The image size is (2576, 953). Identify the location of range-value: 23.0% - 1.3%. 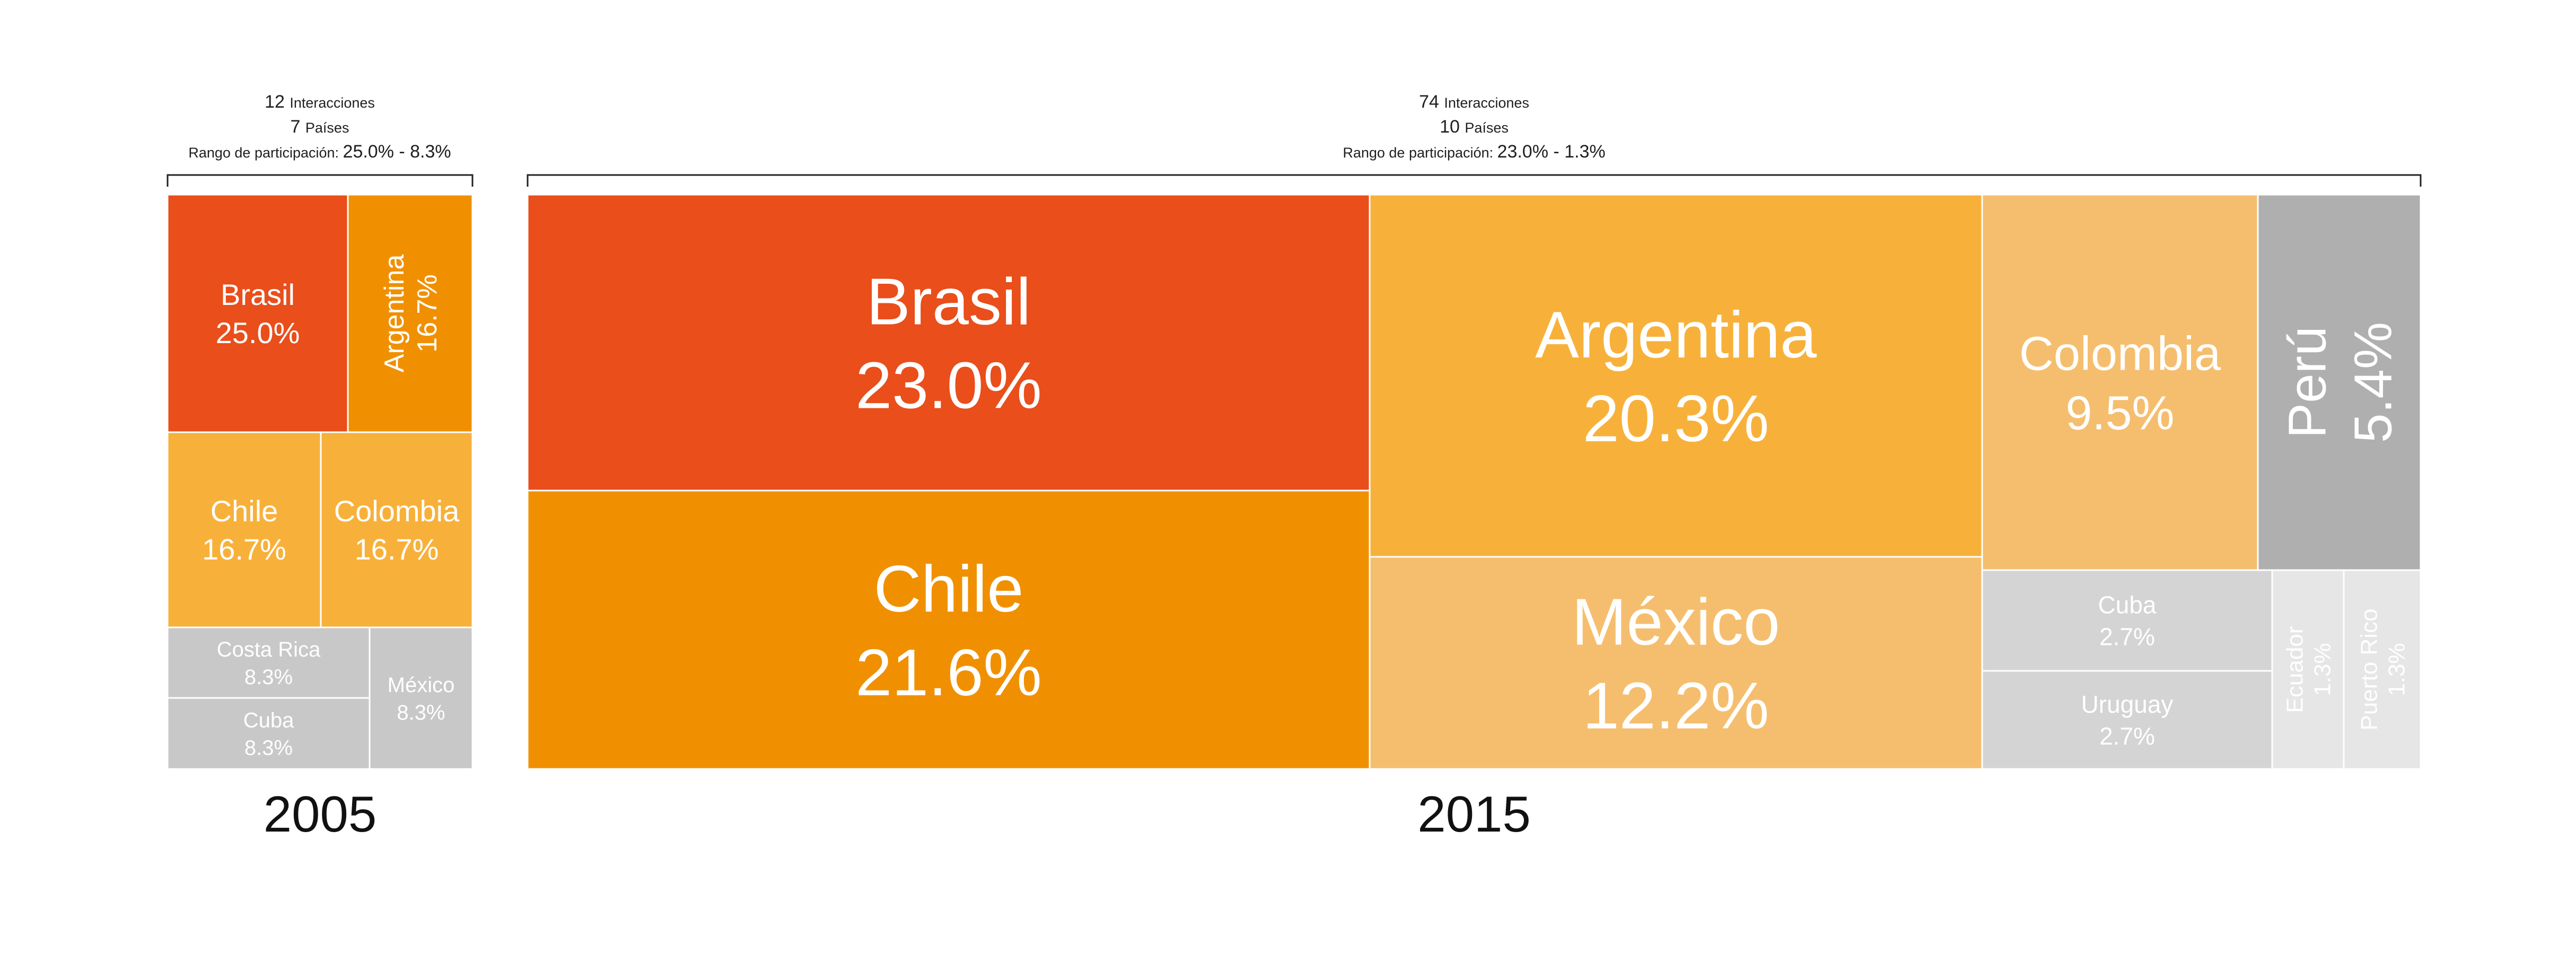
(1551, 152).